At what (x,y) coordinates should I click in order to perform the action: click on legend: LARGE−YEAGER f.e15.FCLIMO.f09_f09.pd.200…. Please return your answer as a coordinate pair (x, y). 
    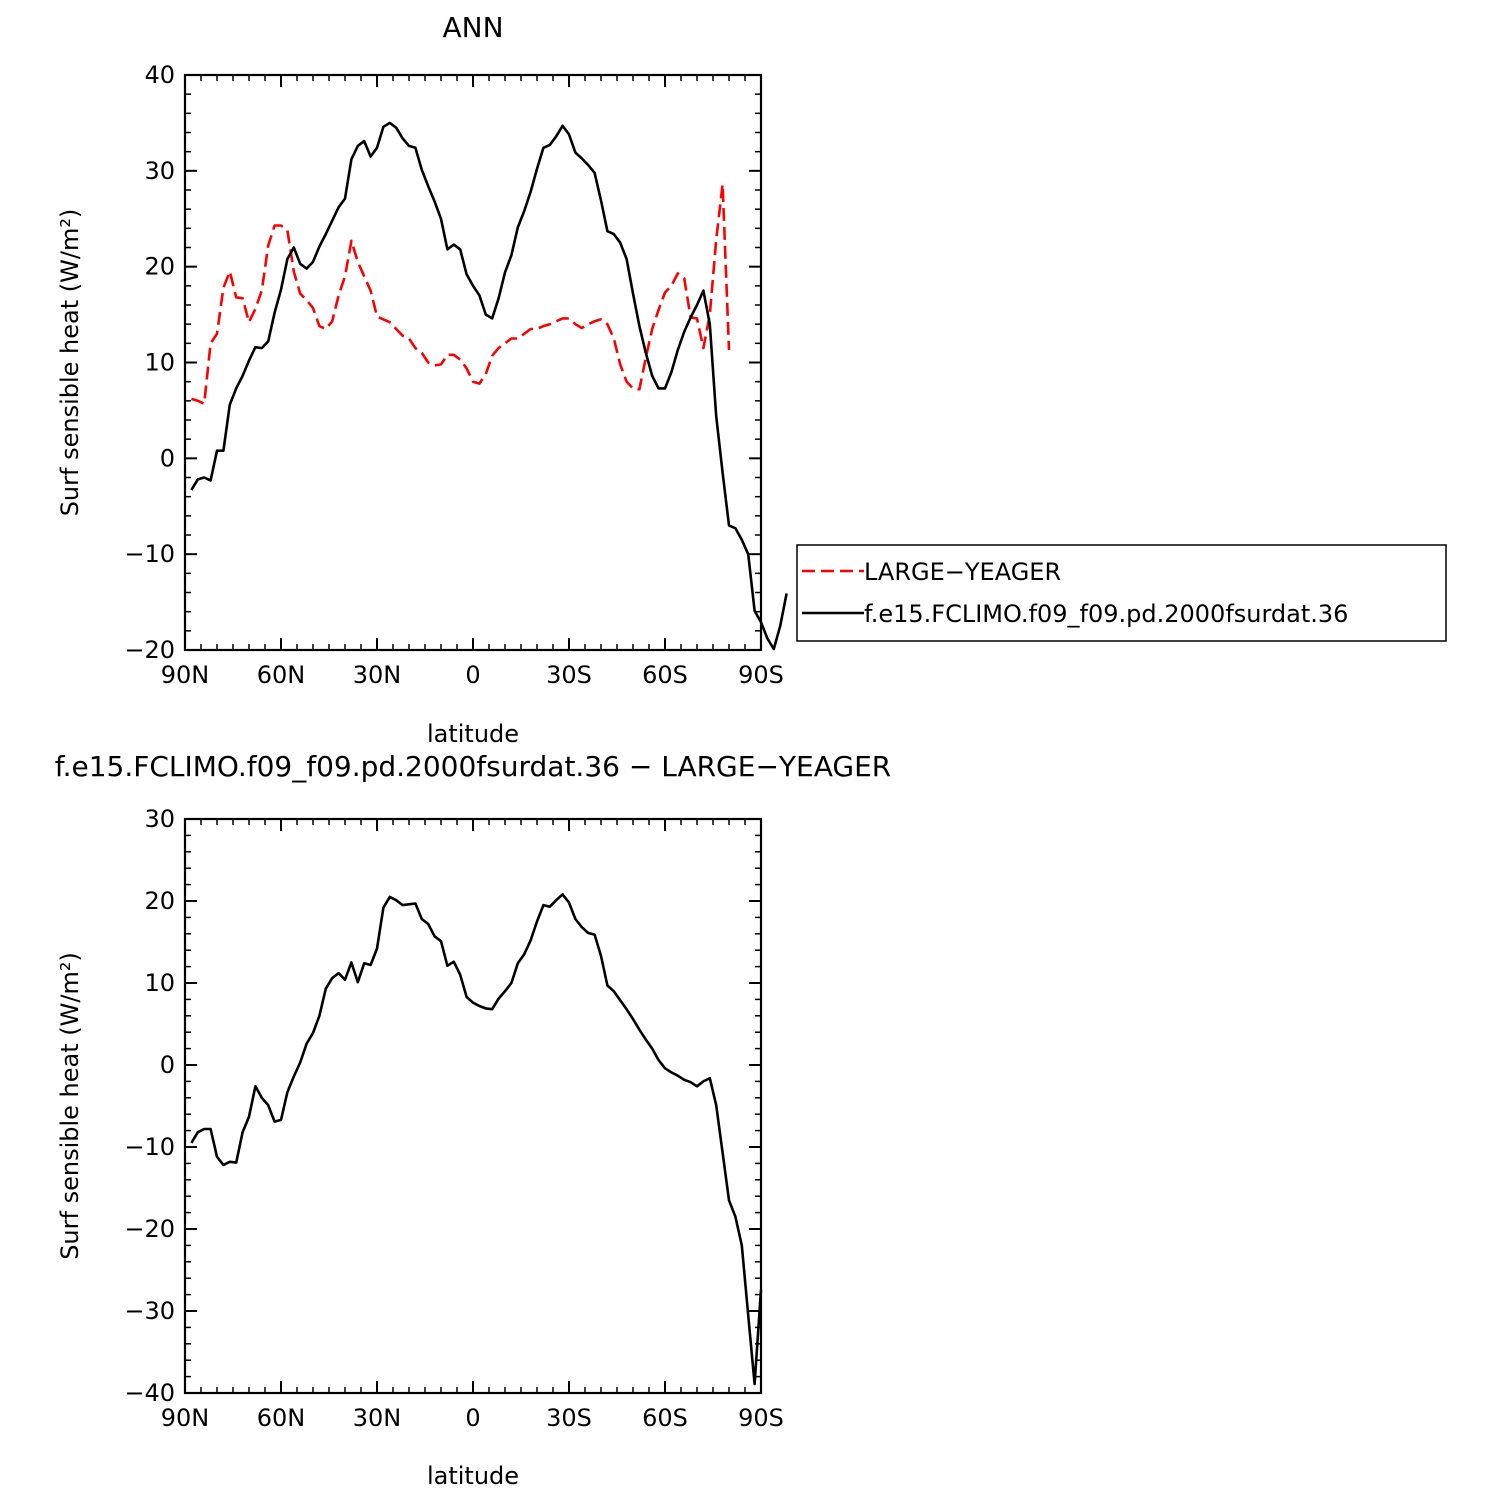
    Looking at the image, I should click on (1121, 593).